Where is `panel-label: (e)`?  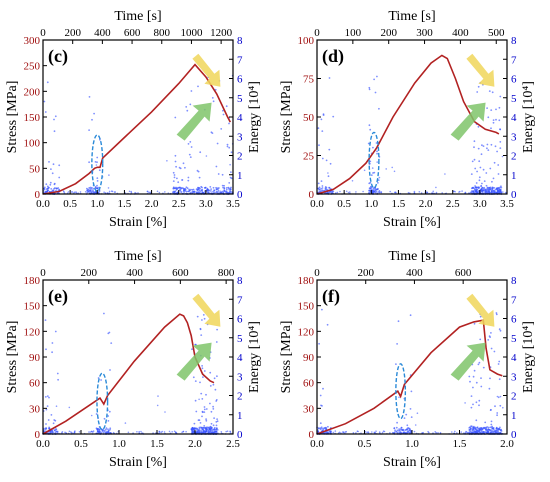 panel-label: (e) is located at coordinates (58, 296).